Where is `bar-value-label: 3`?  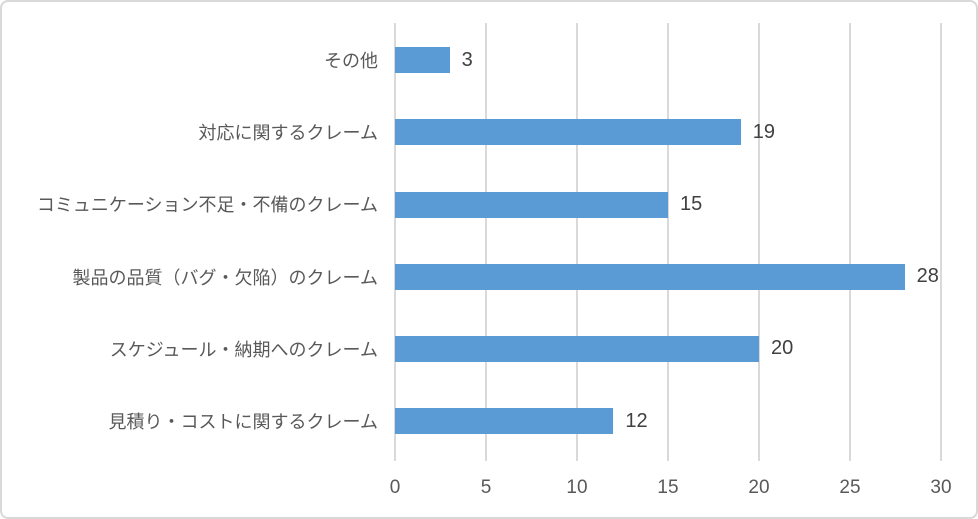 bar-value-label: 3 is located at coordinates (467, 59).